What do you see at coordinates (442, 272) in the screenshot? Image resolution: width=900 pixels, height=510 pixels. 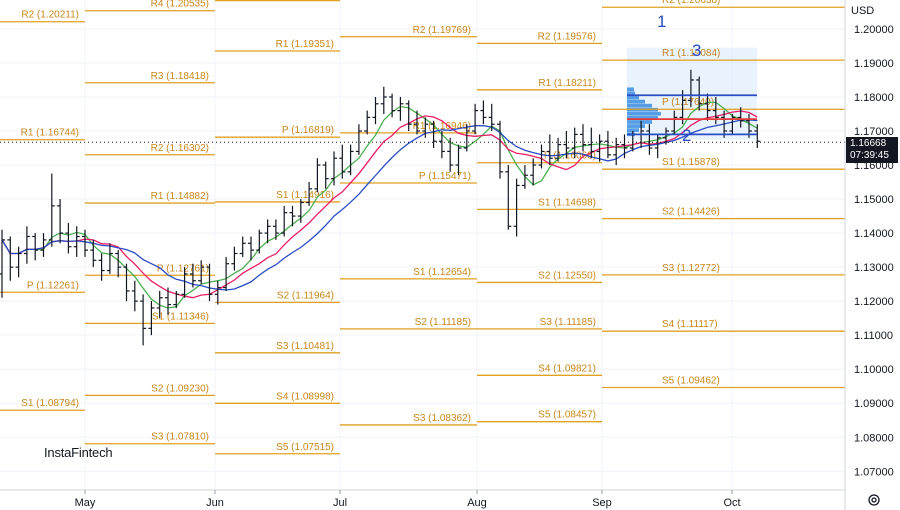 I see `pivot-label: S1 (1.12654)` at bounding box center [442, 272].